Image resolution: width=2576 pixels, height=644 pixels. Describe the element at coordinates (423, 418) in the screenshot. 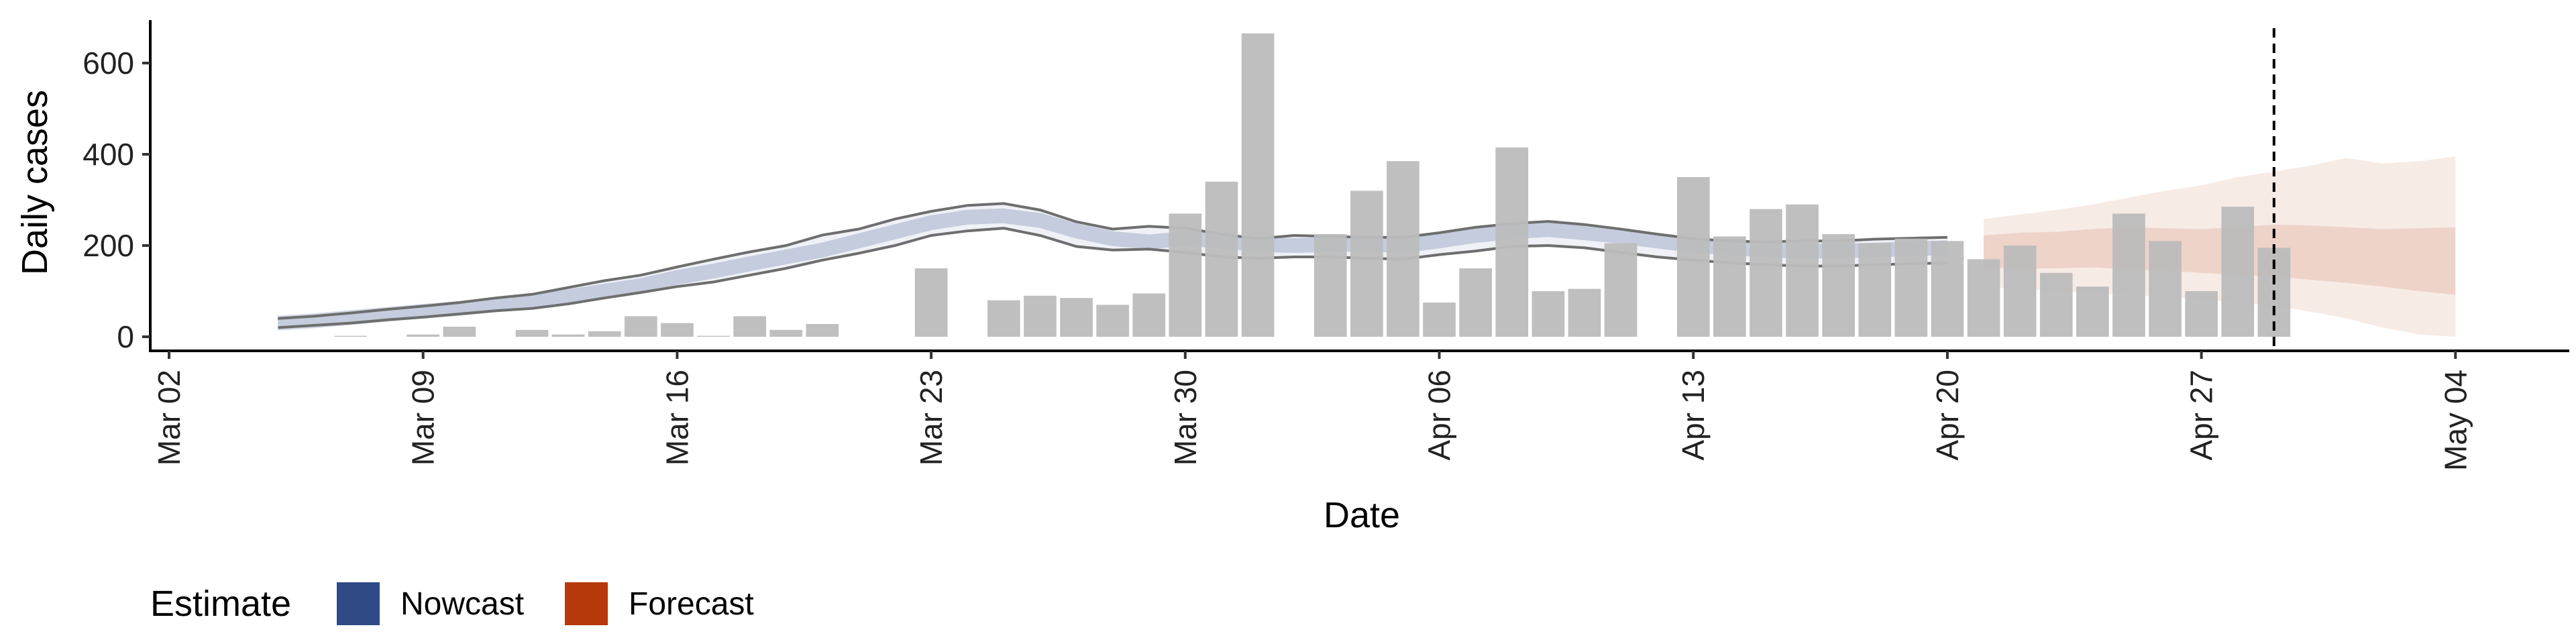

I see `x-tick-label: Mar 09` at that location.